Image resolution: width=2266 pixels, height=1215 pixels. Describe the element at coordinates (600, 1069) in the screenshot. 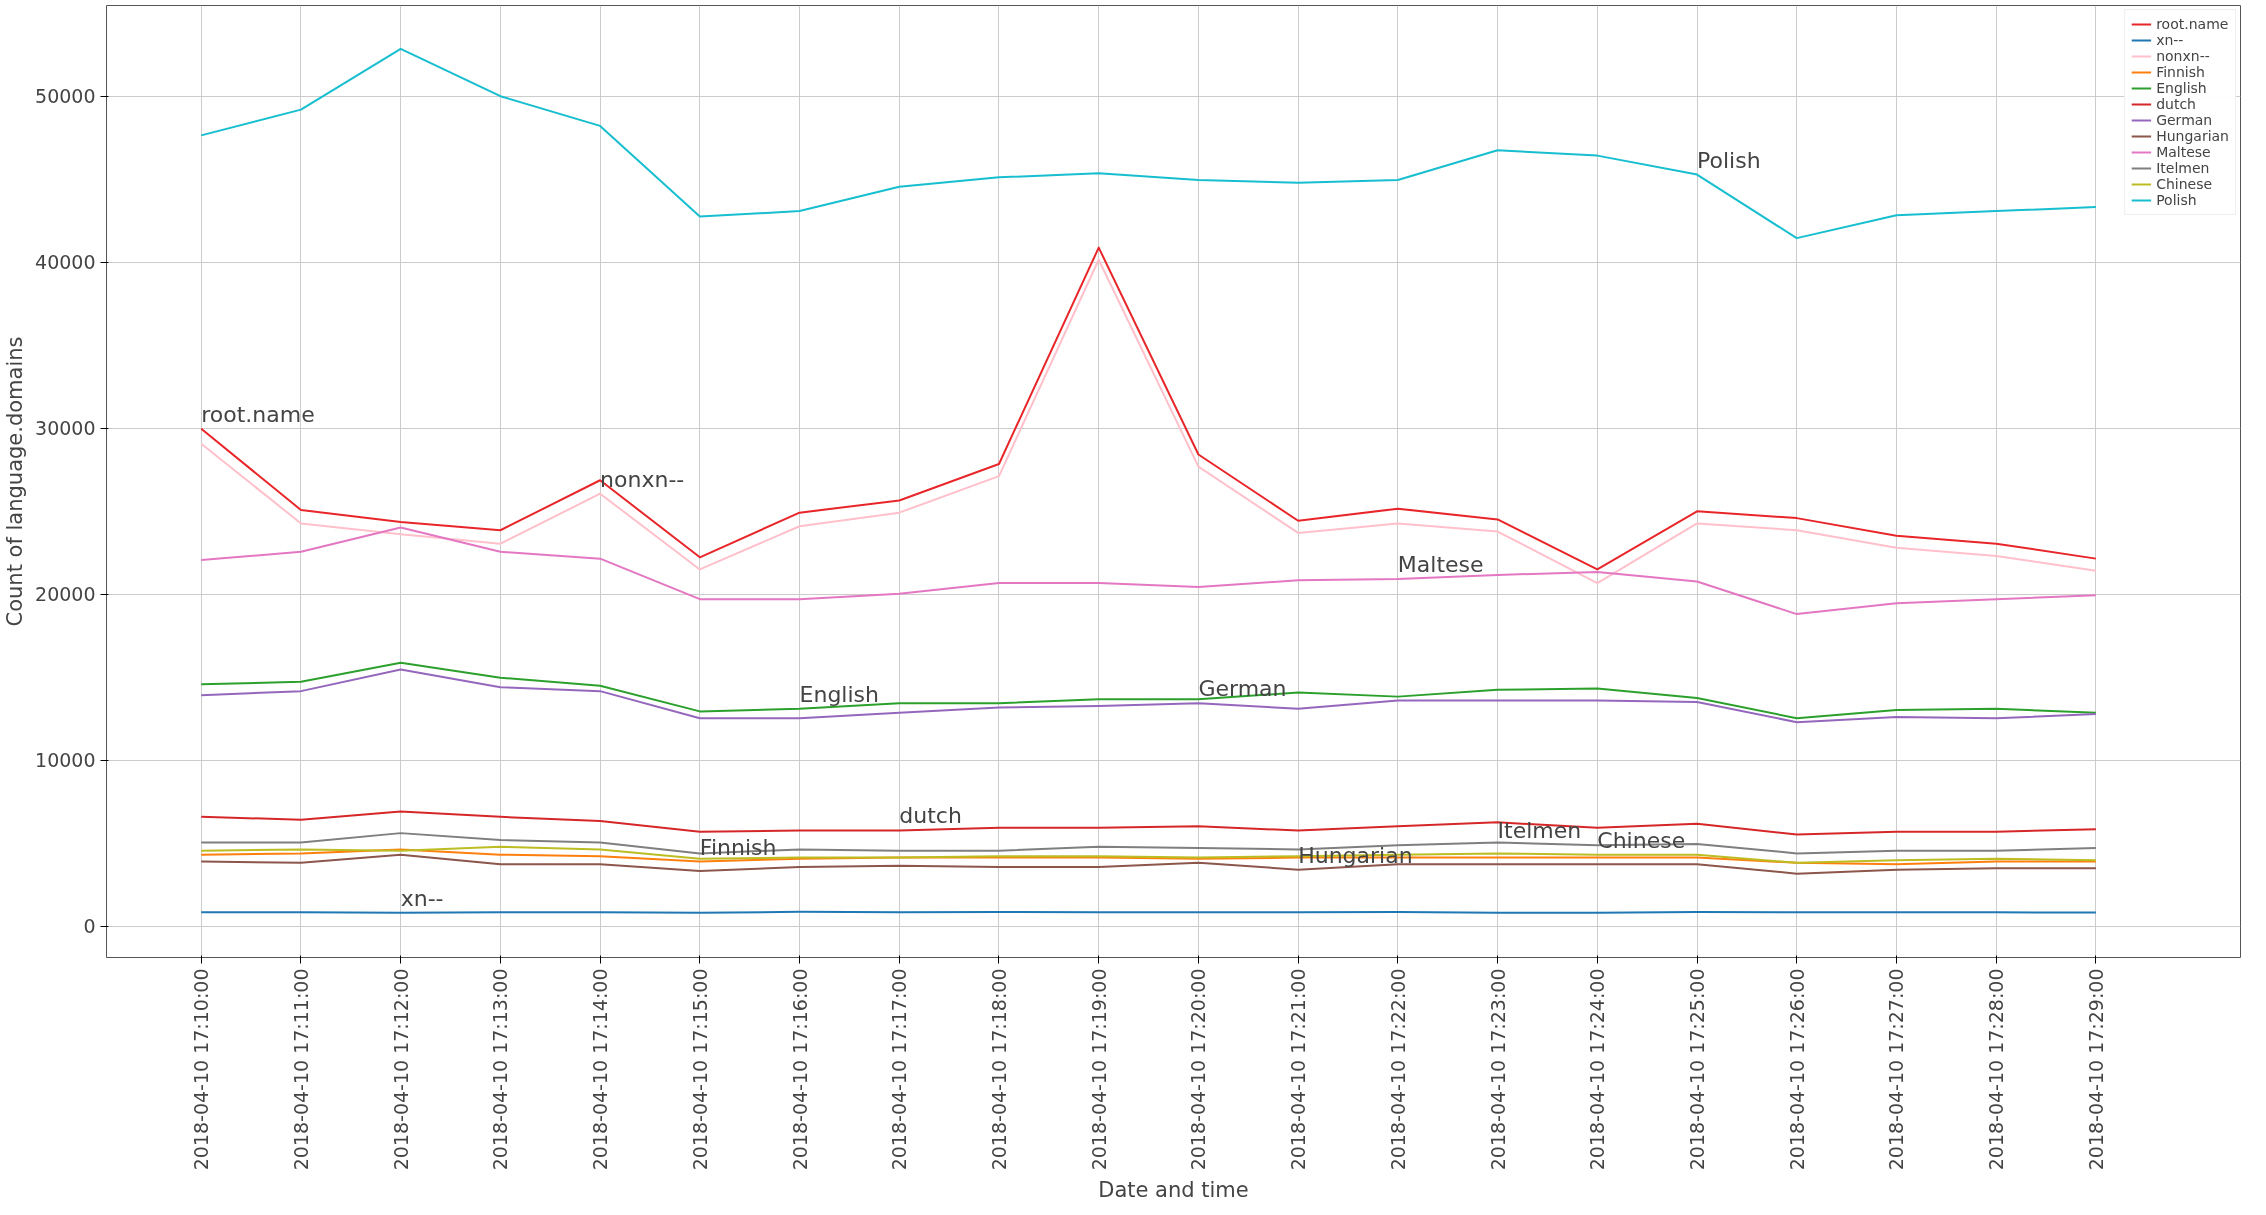

I see `x-tick-label: 2018-04-10 17:14:00` at that location.